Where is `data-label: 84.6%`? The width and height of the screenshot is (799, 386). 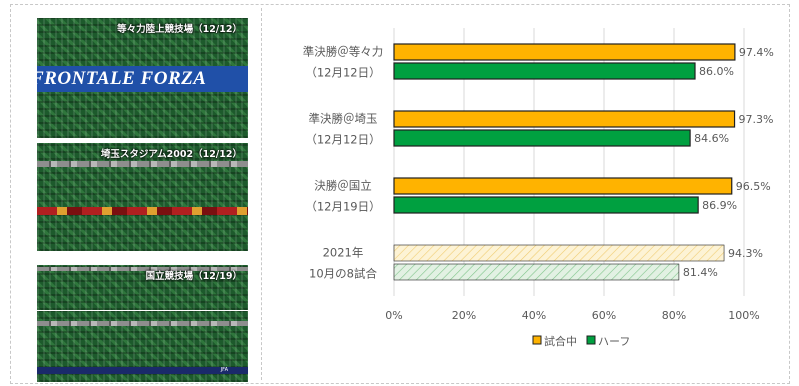 data-label: 84.6% is located at coordinates (711, 138).